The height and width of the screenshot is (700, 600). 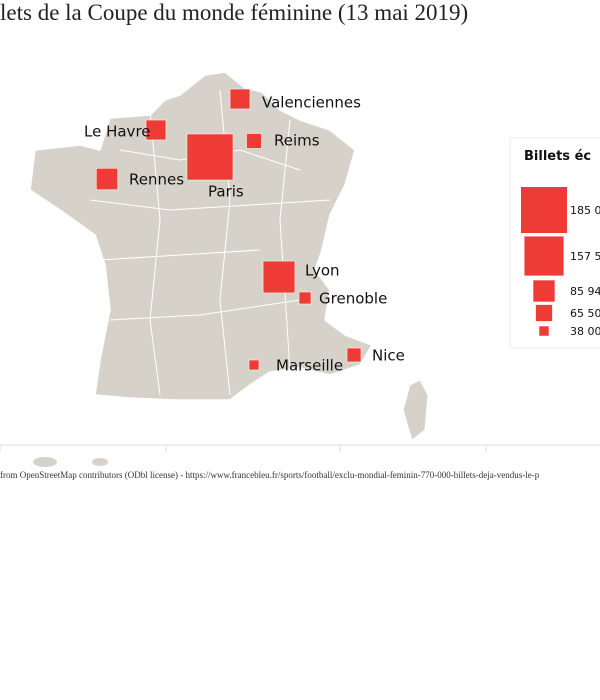 I want to click on legend-label: 185 0, so click(x=585, y=210).